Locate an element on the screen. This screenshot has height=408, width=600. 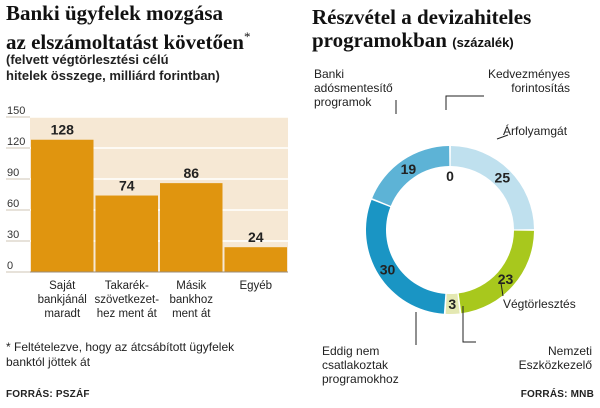
bar-chart-title-line2: az elszámoltatást követően is located at coordinates (125, 42).